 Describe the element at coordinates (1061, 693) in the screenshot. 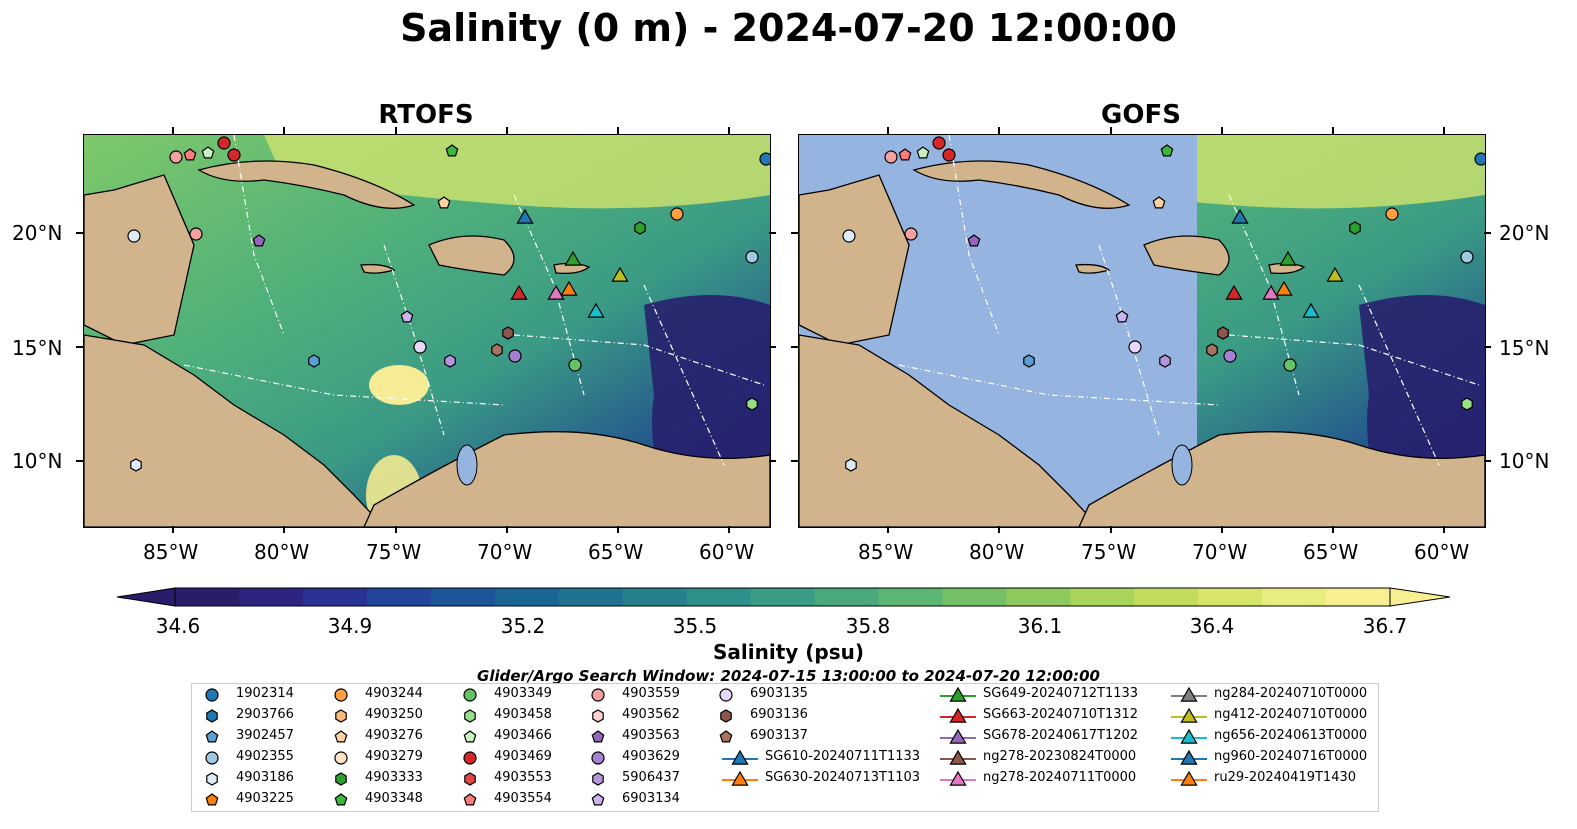

I see `legend-label: SG649-20240712T1133` at that location.